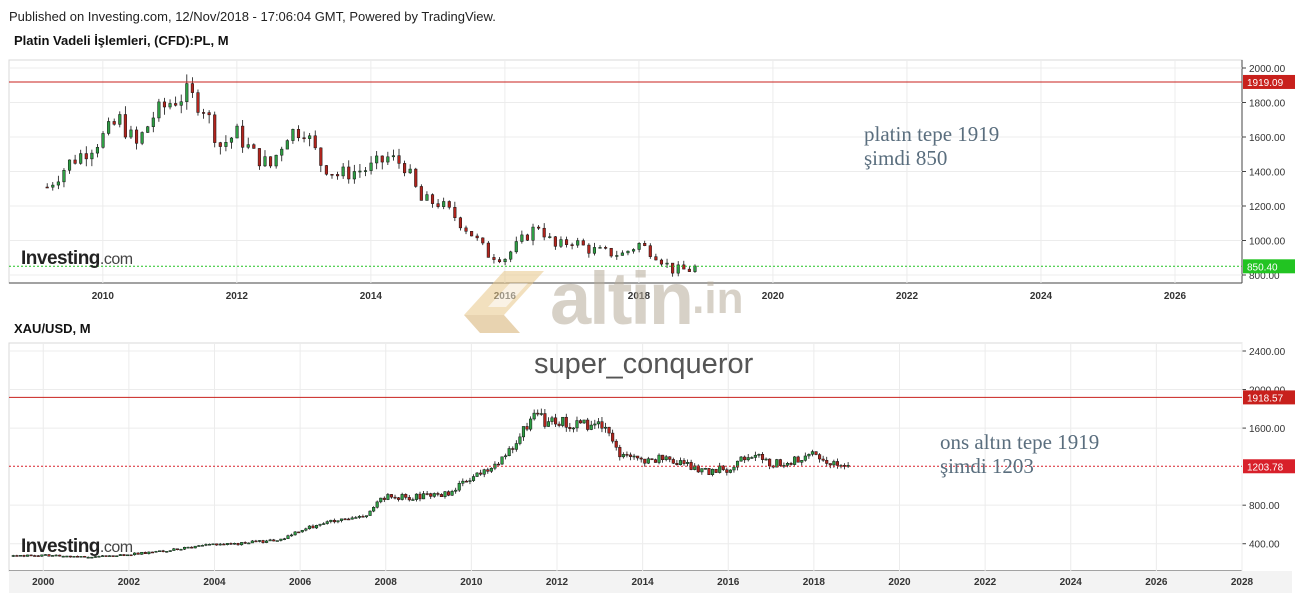  I want to click on investing-logo-top: Investing.com, so click(77, 259).